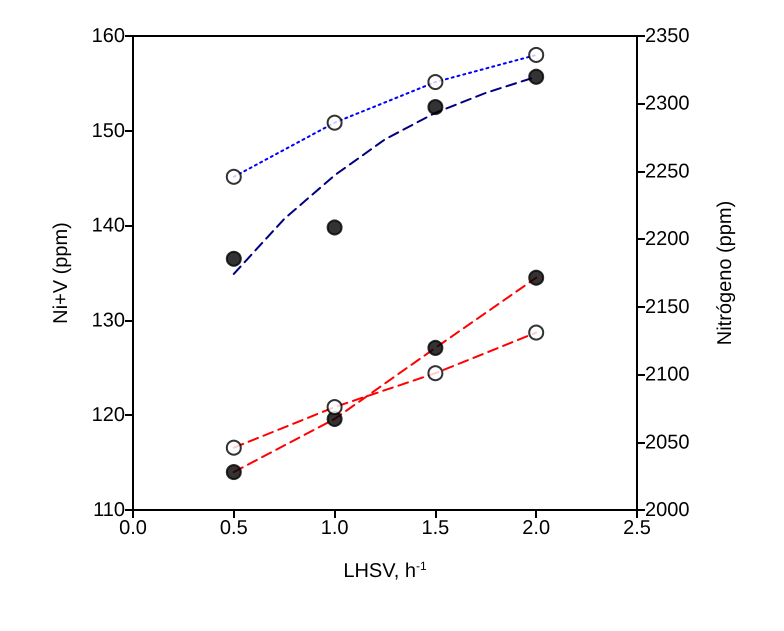 This screenshot has height=631, width=784. What do you see at coordinates (667, 442) in the screenshot?
I see `y2-tick-label: 2050` at bounding box center [667, 442].